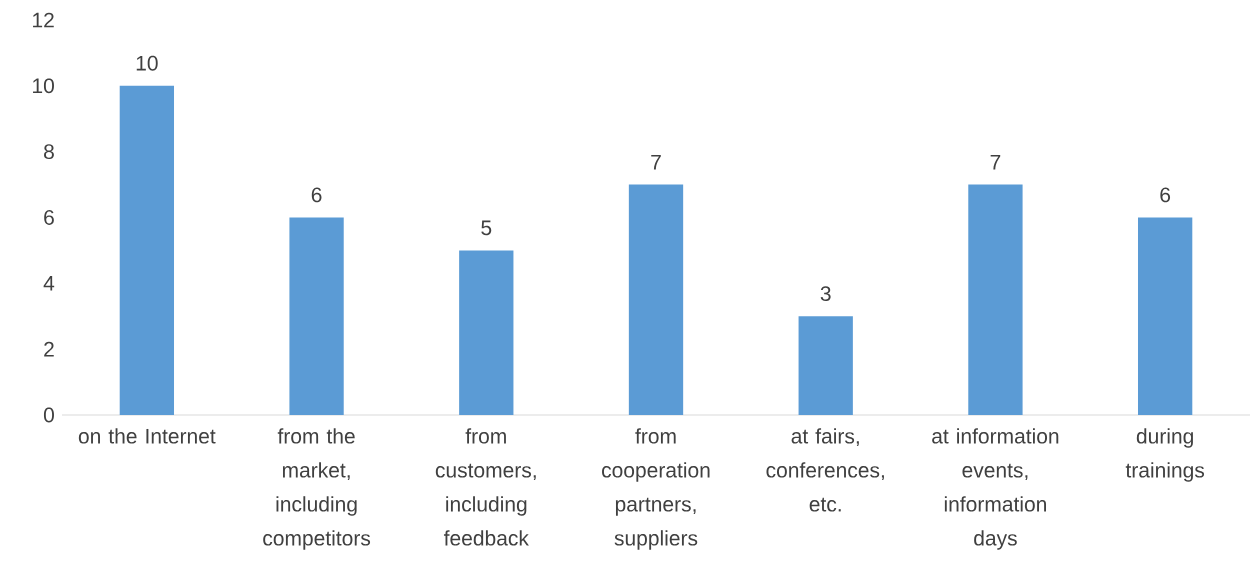  What do you see at coordinates (43, 86) in the screenshot?
I see `y-tick-label: 10` at bounding box center [43, 86].